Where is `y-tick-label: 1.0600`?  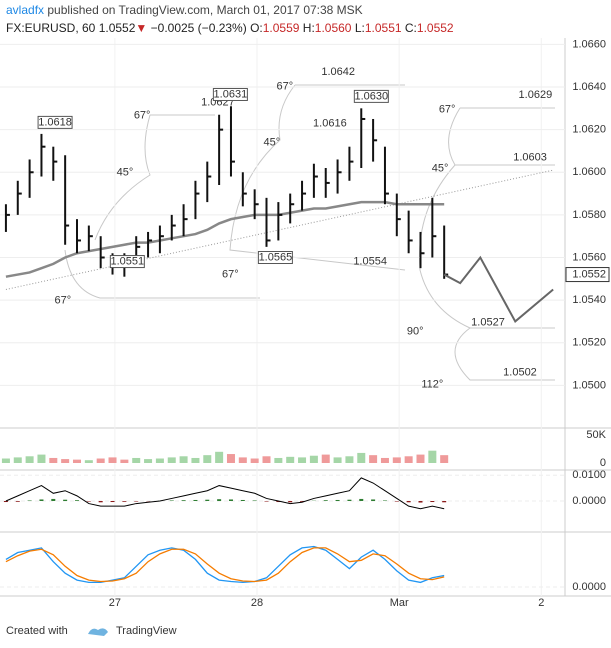 y-tick-label: 1.0600 is located at coordinates (589, 172).